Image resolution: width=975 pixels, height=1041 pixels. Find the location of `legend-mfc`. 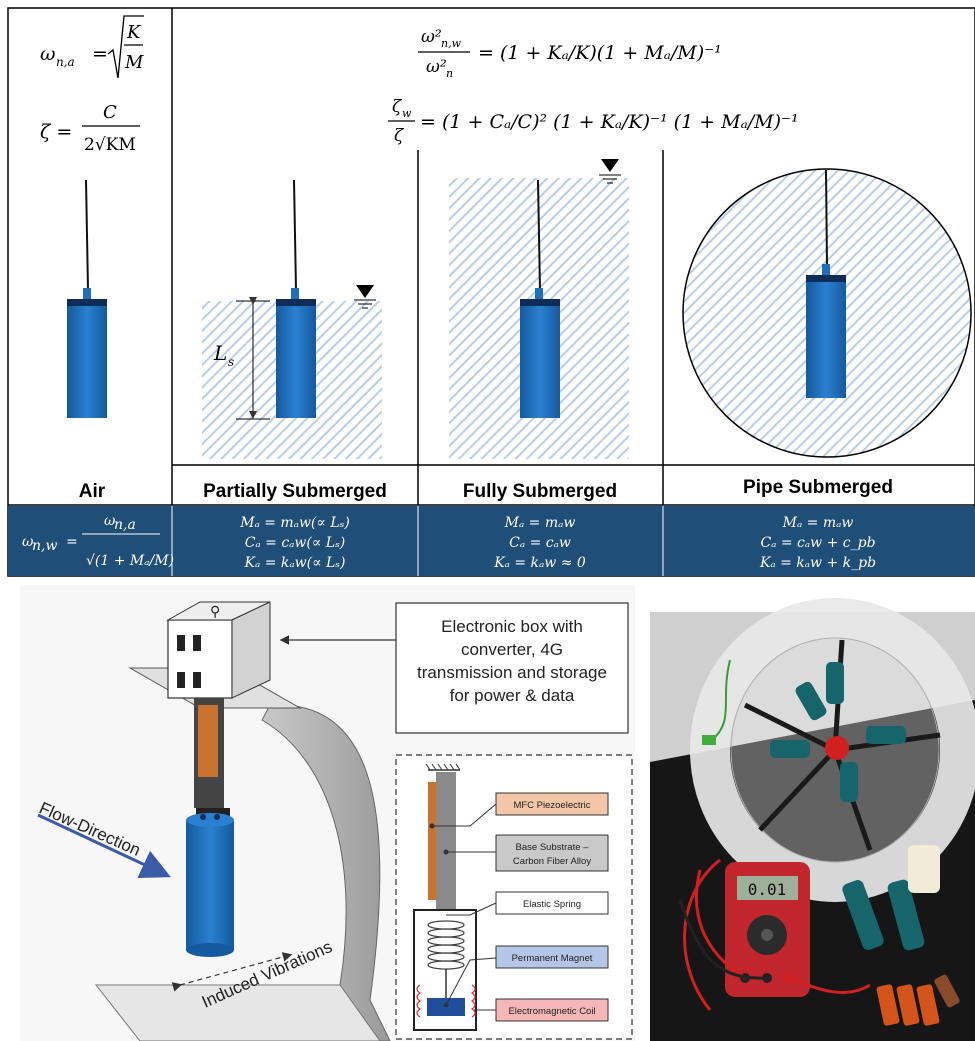

legend-mfc is located at coordinates (552, 804).